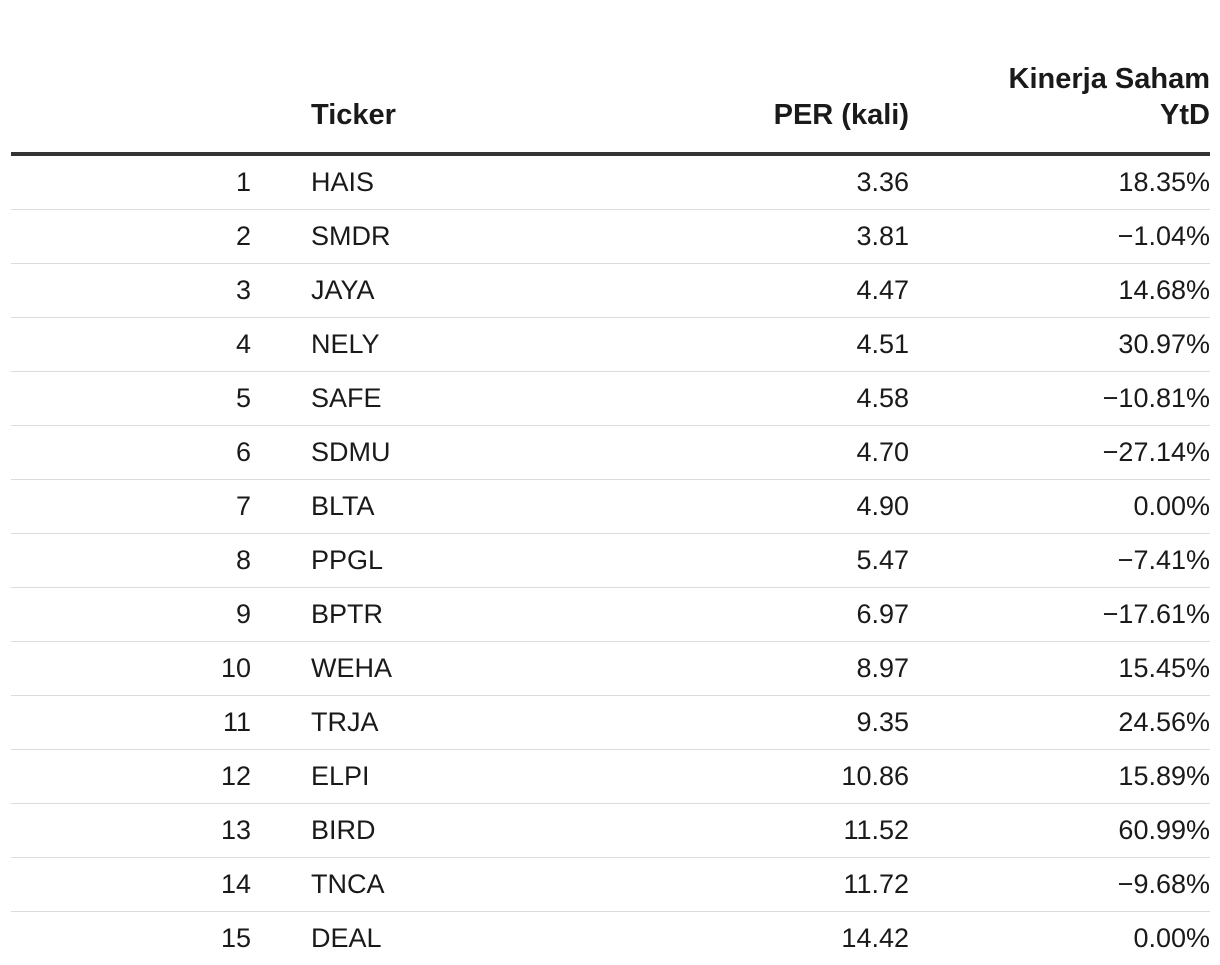 The width and height of the screenshot is (1220, 965). I want to click on ticker-cell: SMDR, so click(461, 237).